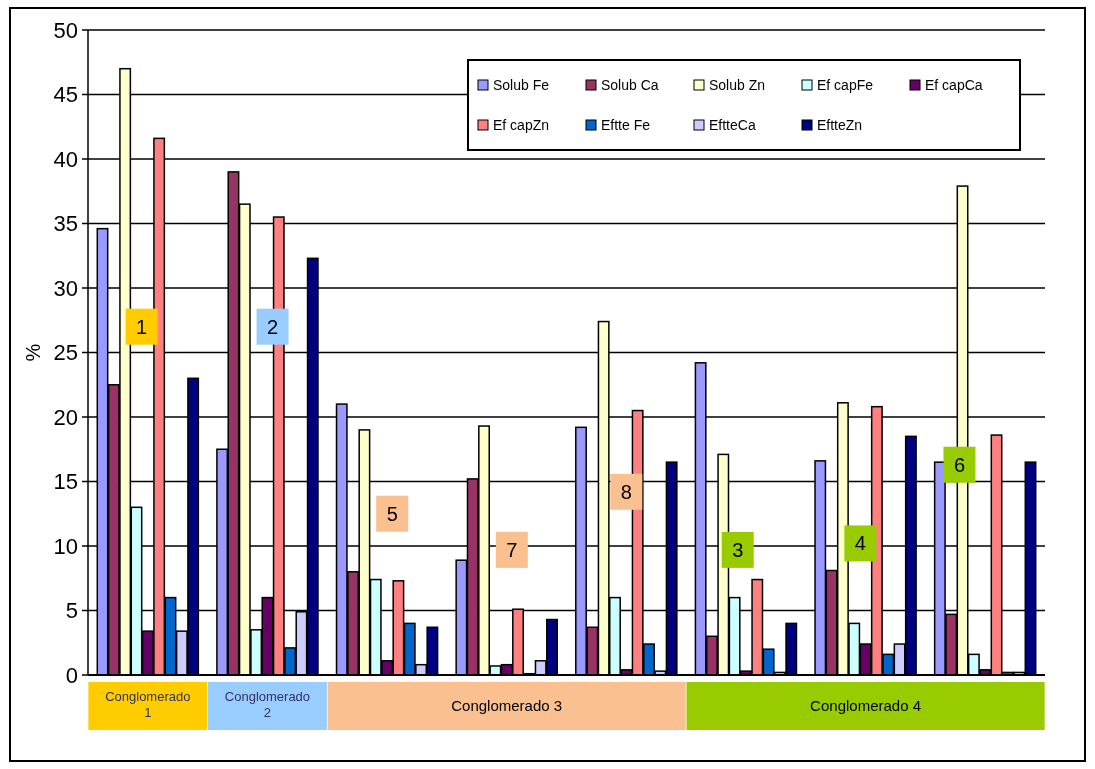 The image size is (1095, 769). What do you see at coordinates (866, 706) in the screenshot?
I see `text: Conglomerado 4` at bounding box center [866, 706].